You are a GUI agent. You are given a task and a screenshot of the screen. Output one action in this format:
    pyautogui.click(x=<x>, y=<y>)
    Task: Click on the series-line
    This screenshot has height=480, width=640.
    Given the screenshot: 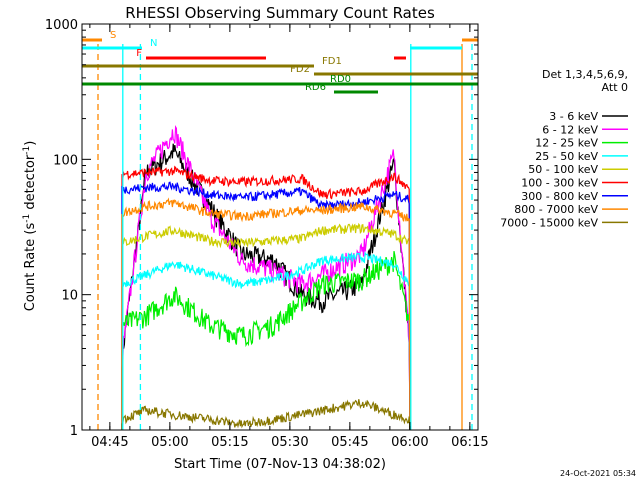 What is the action you would take?
    pyautogui.click(x=266, y=415)
    